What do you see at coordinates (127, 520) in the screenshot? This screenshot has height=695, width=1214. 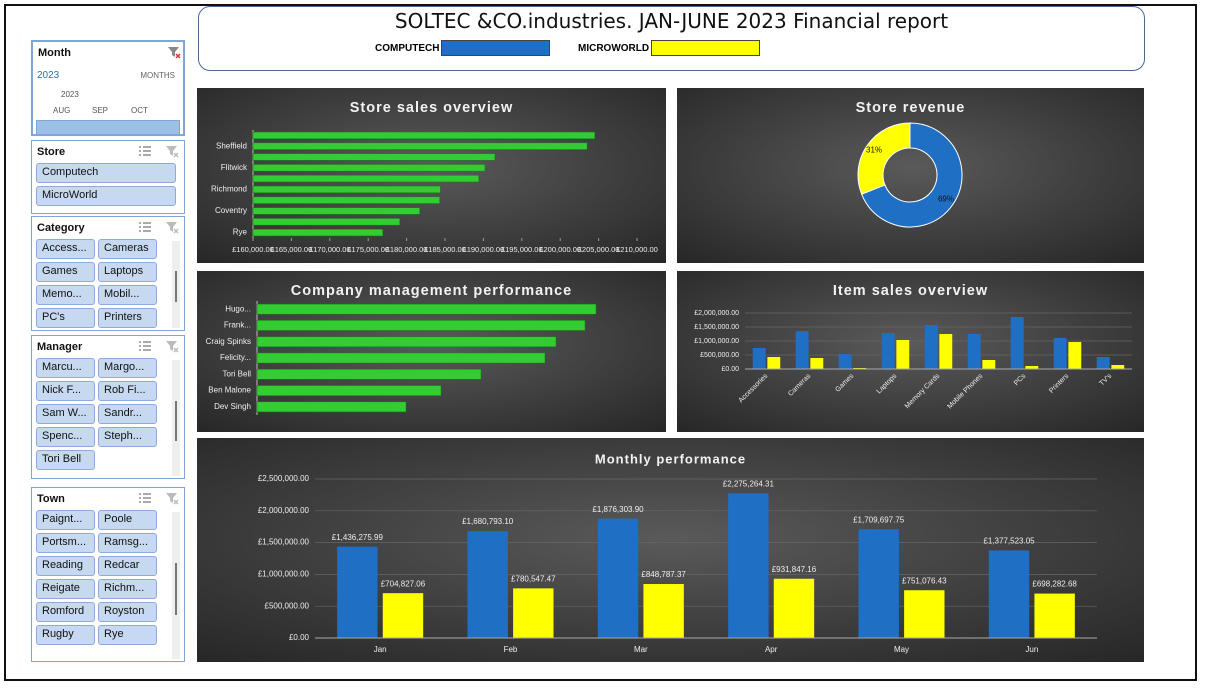 I see `slicer-item: Poole` at bounding box center [127, 520].